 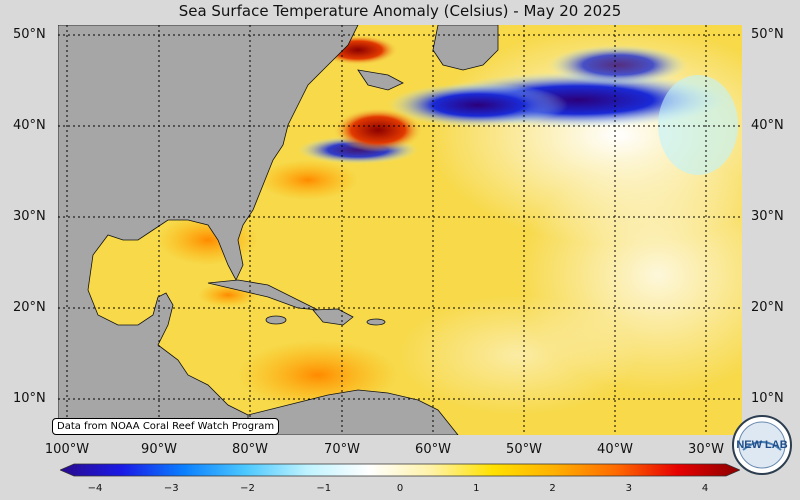 What do you see at coordinates (628, 488) in the screenshot?
I see `colorbar-tick-label: 3` at bounding box center [628, 488].